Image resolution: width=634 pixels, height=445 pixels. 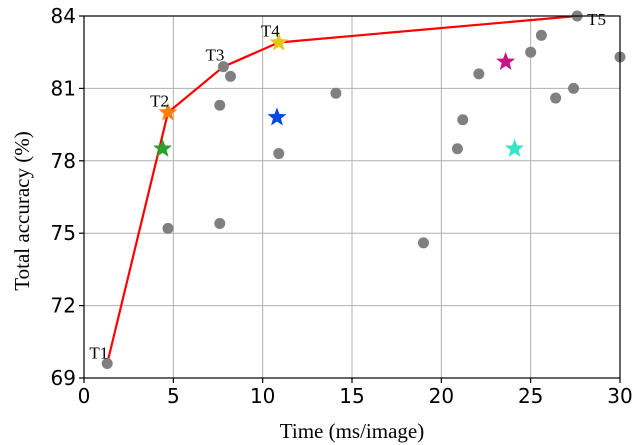 What do you see at coordinates (63, 161) in the screenshot?
I see `y-tick-label-3: 78` at bounding box center [63, 161].